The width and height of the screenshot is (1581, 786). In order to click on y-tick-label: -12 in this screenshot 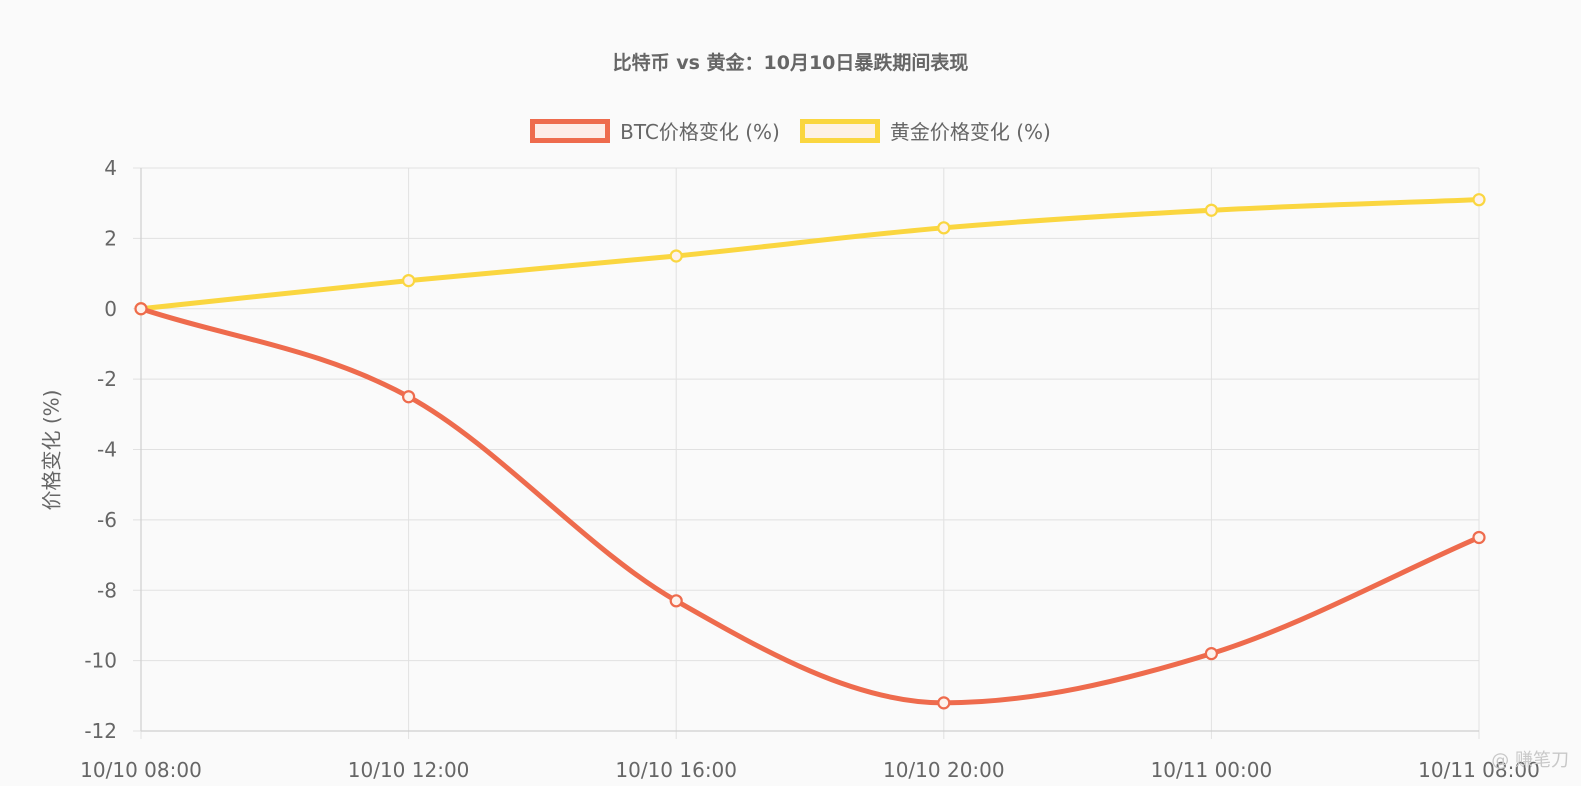, I will do `click(100, 731)`.